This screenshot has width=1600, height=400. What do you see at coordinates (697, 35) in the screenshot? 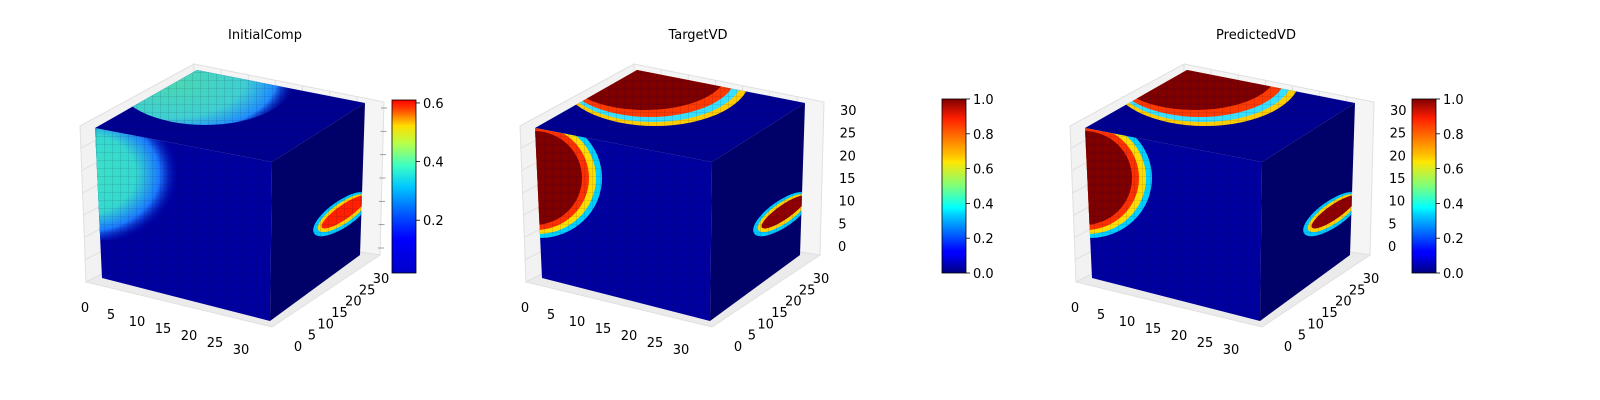
I see `subplot-title: TargetVD` at bounding box center [697, 35].